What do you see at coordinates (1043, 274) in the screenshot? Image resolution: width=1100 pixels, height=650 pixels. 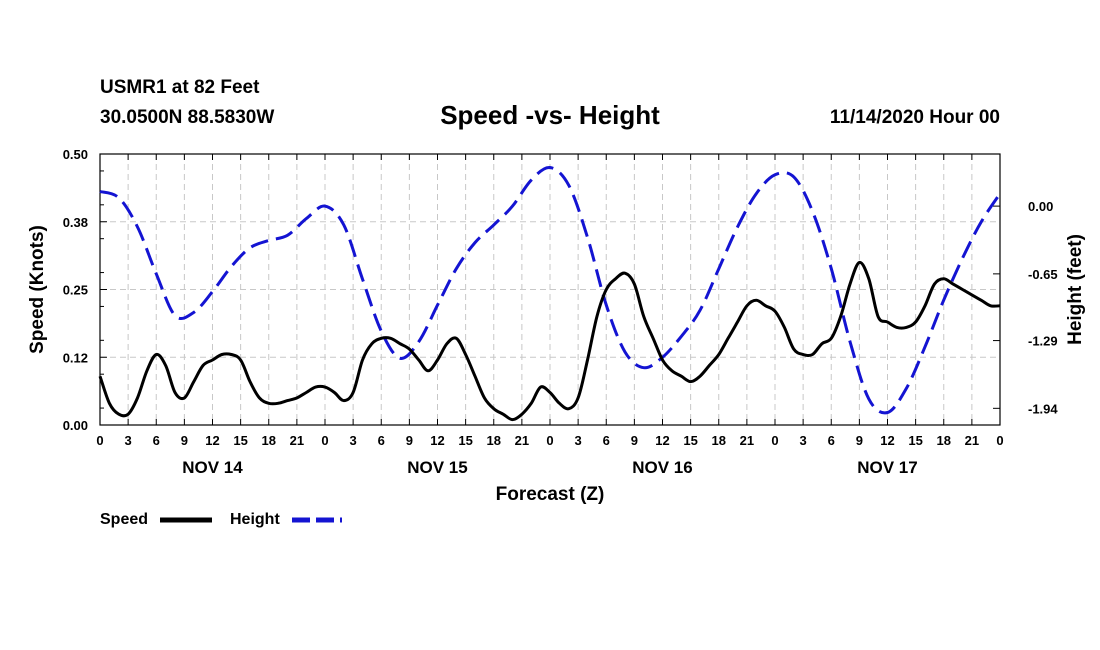 I see `y2-tick-label: -0.65` at bounding box center [1043, 274].